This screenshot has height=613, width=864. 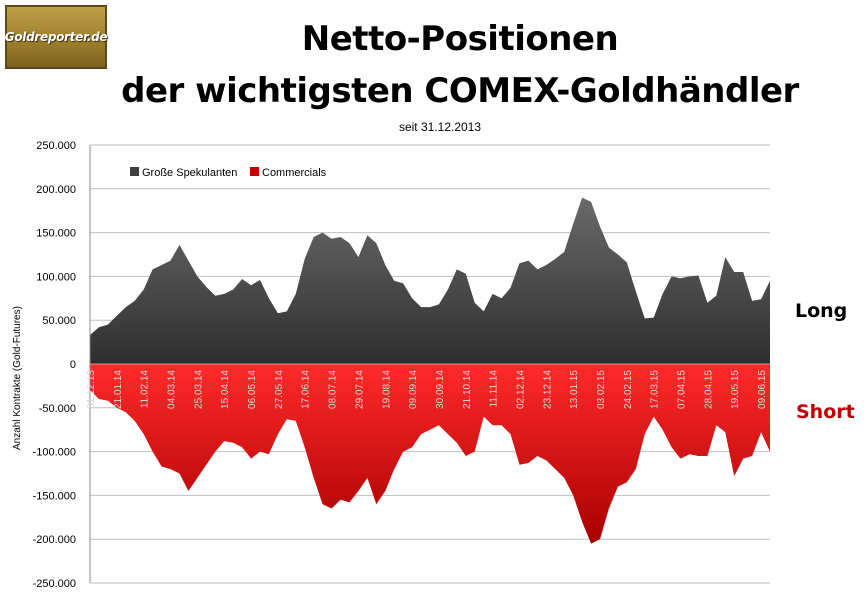 What do you see at coordinates (306, 389) in the screenshot?
I see `x-tick-label: 17.06.14` at bounding box center [306, 389].